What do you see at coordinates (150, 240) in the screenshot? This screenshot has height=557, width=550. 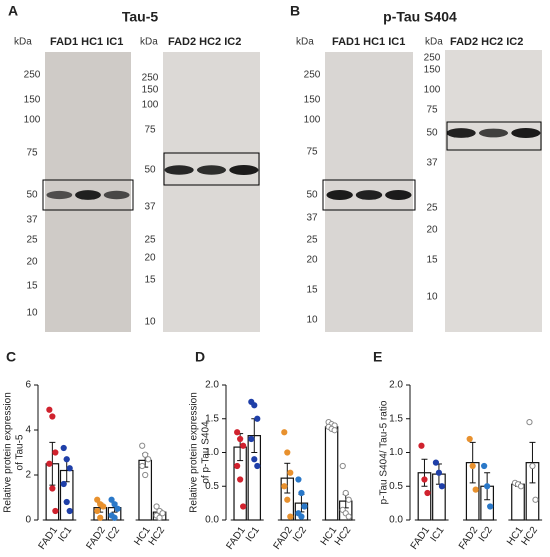 I see `marker-label: 25` at bounding box center [150, 240].